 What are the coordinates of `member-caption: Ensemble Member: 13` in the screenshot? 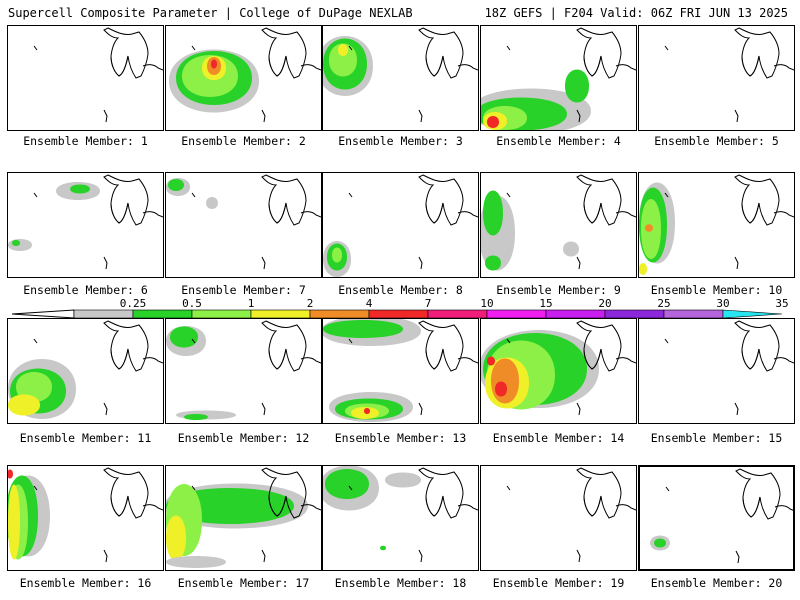 It's located at (400, 438).